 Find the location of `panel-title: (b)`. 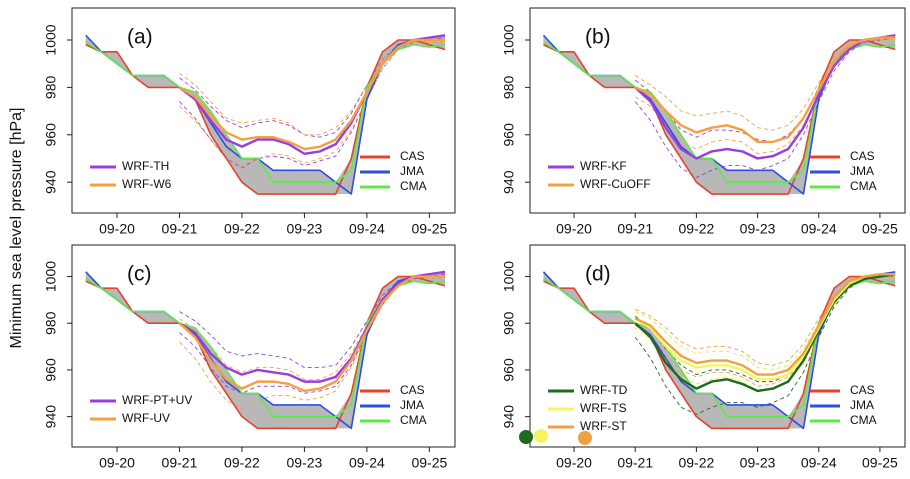

panel-title: (b) is located at coordinates (598, 37).